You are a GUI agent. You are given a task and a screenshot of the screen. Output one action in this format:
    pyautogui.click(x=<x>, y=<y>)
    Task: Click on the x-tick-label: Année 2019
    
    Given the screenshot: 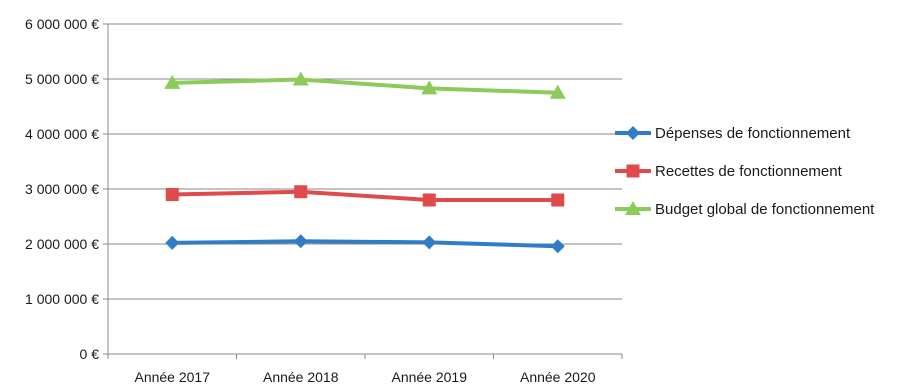 What is the action you would take?
    pyautogui.click(x=429, y=377)
    